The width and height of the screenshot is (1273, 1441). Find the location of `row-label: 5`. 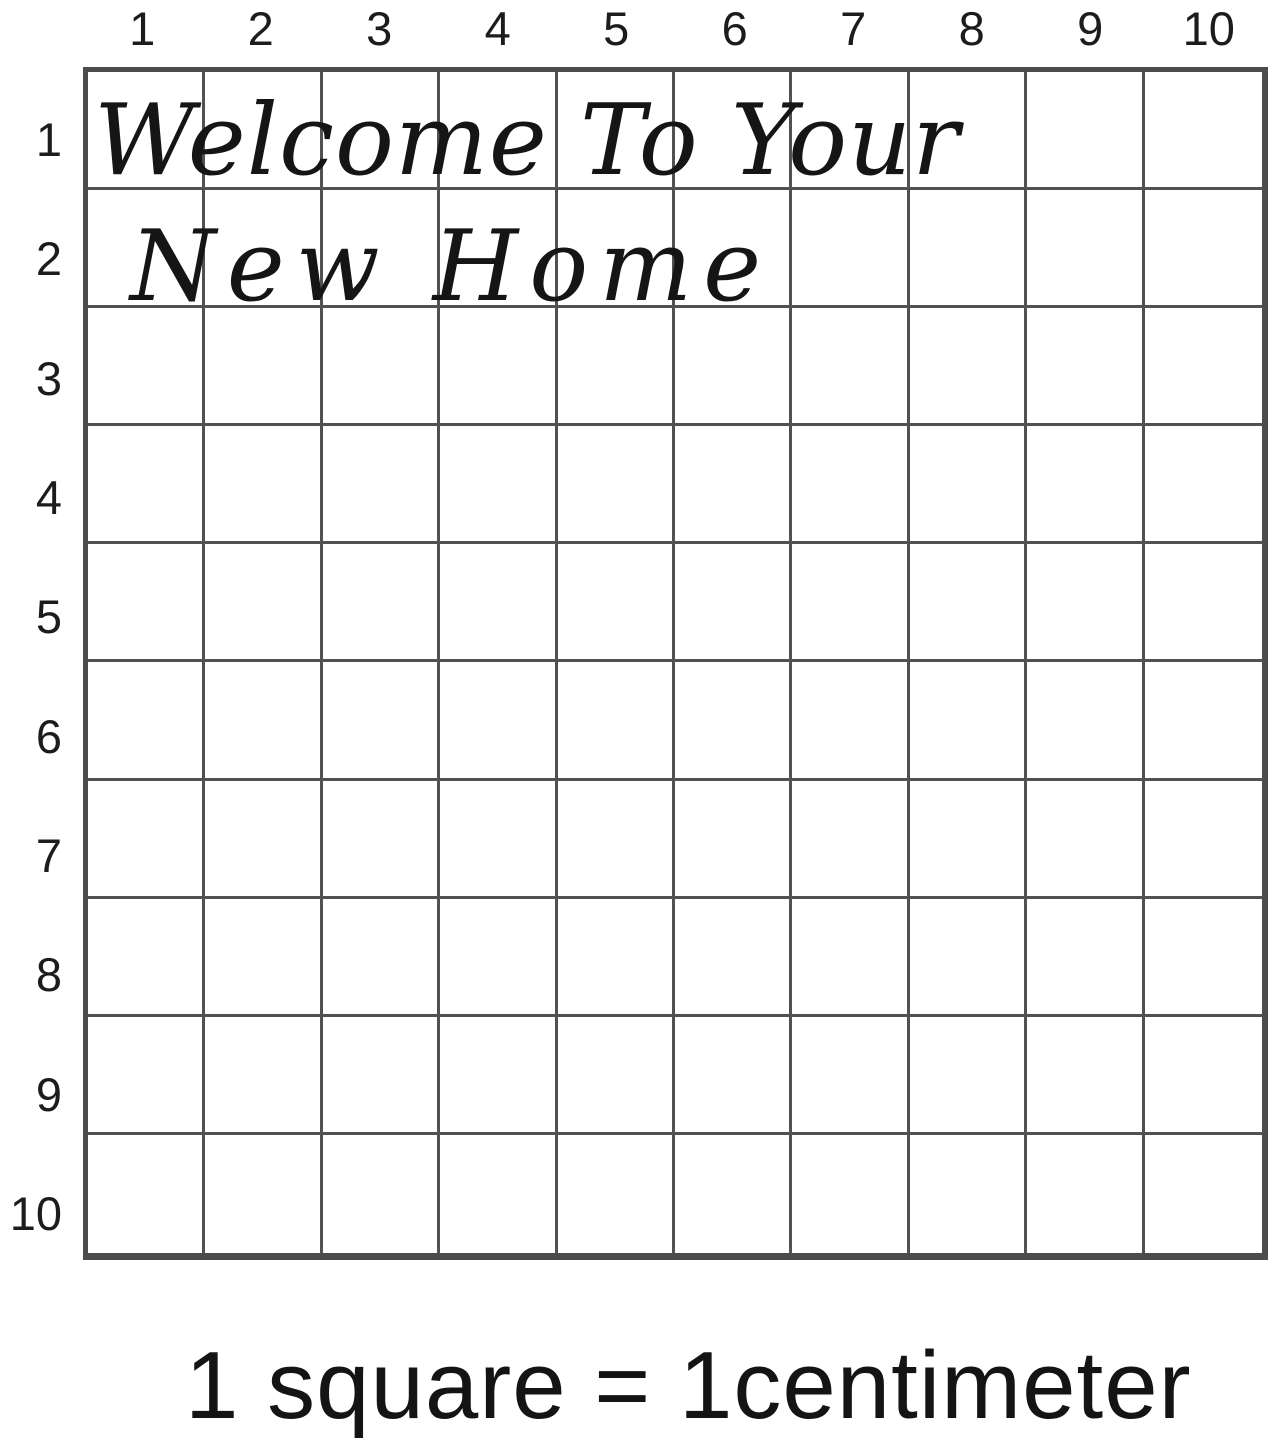

row-label: 5 is located at coordinates (48, 617).